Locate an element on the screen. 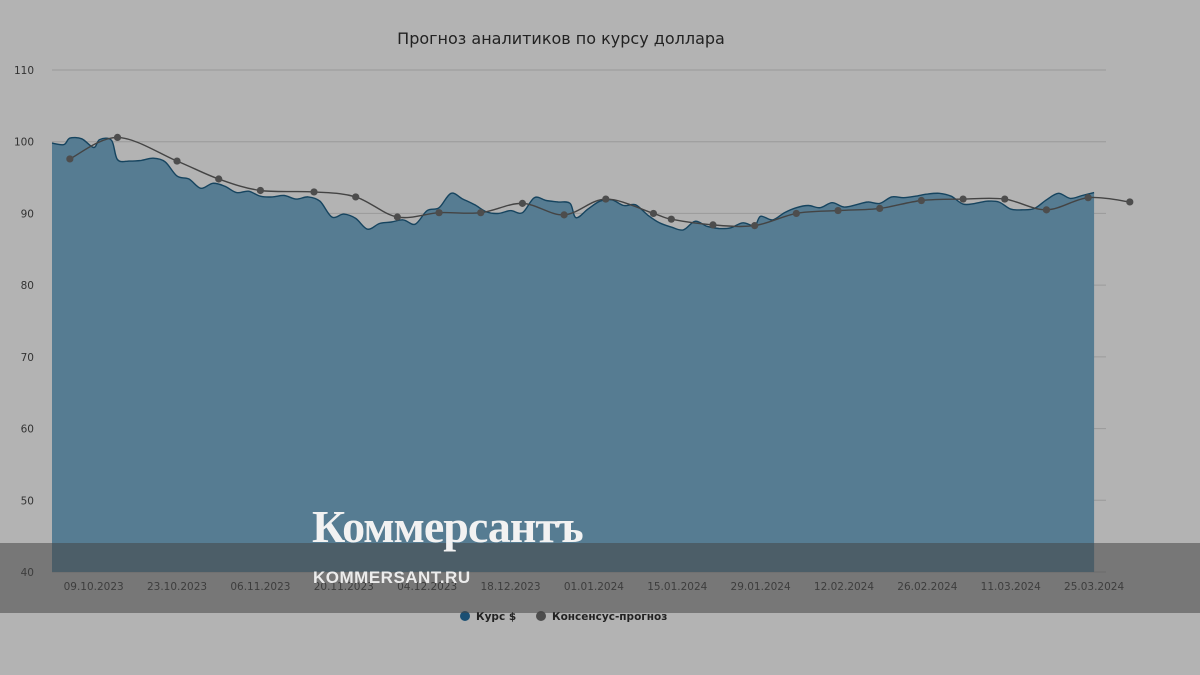 The width and height of the screenshot is (1200, 675). legend-item-consensus-marker is located at coordinates (541, 616).